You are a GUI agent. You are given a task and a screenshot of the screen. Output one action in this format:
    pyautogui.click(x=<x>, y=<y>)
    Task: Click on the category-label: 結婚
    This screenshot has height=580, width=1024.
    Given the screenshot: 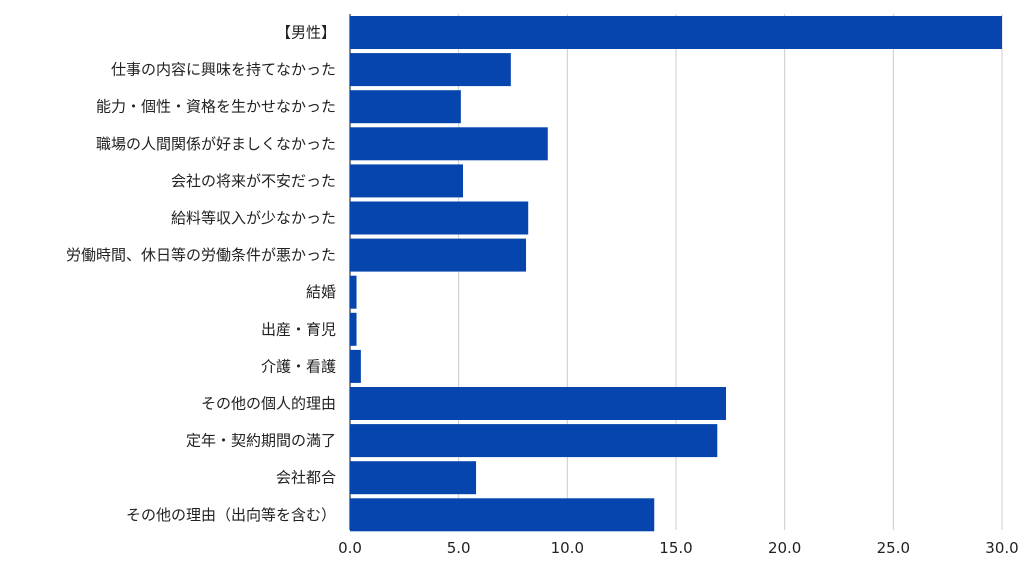 What is the action you would take?
    pyautogui.click(x=321, y=292)
    